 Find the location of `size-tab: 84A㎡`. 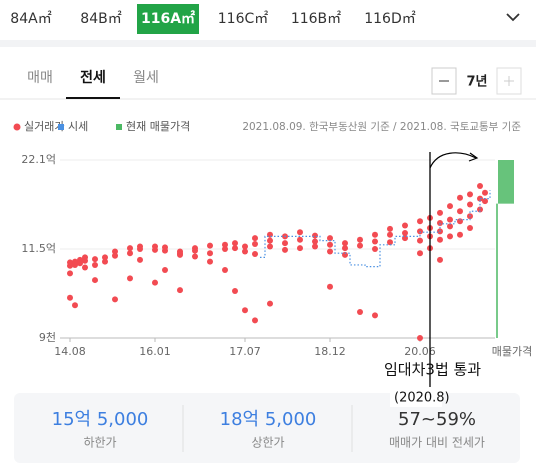

size-tab: 84A㎡ is located at coordinates (30, 19).